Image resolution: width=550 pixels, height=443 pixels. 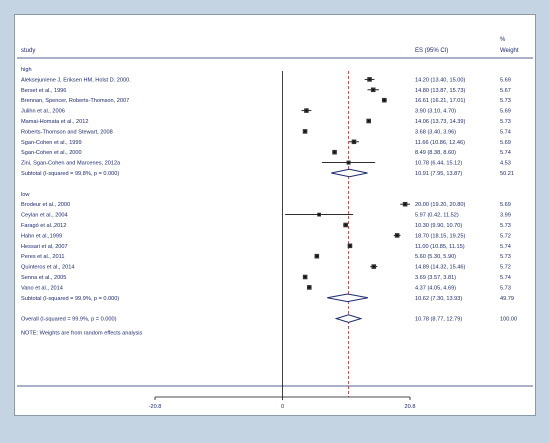 What do you see at coordinates (71, 164) in the screenshot?
I see `study-label: Zini, Sgan-Cohen and Marcenes, 2012a` at bounding box center [71, 164].